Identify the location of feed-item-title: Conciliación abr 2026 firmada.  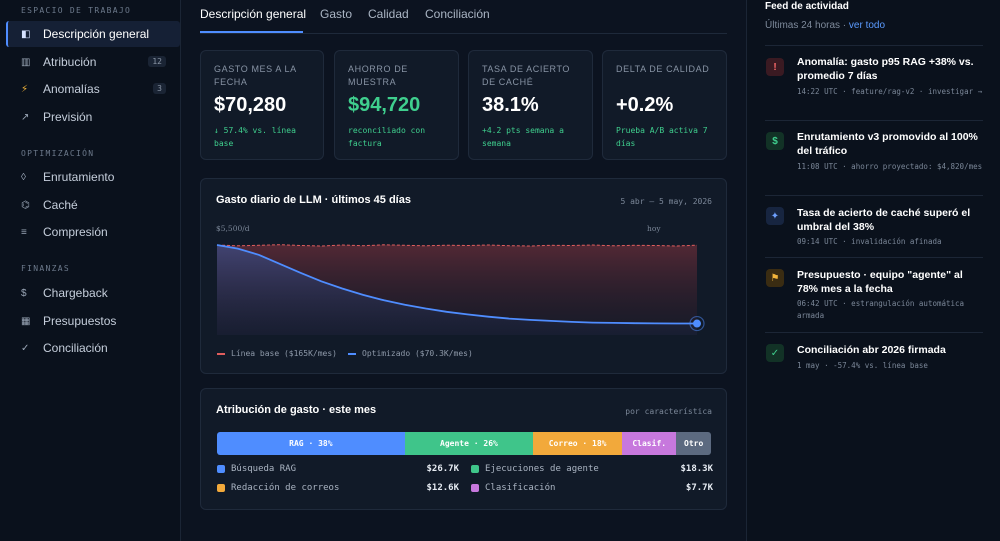
(871, 350).